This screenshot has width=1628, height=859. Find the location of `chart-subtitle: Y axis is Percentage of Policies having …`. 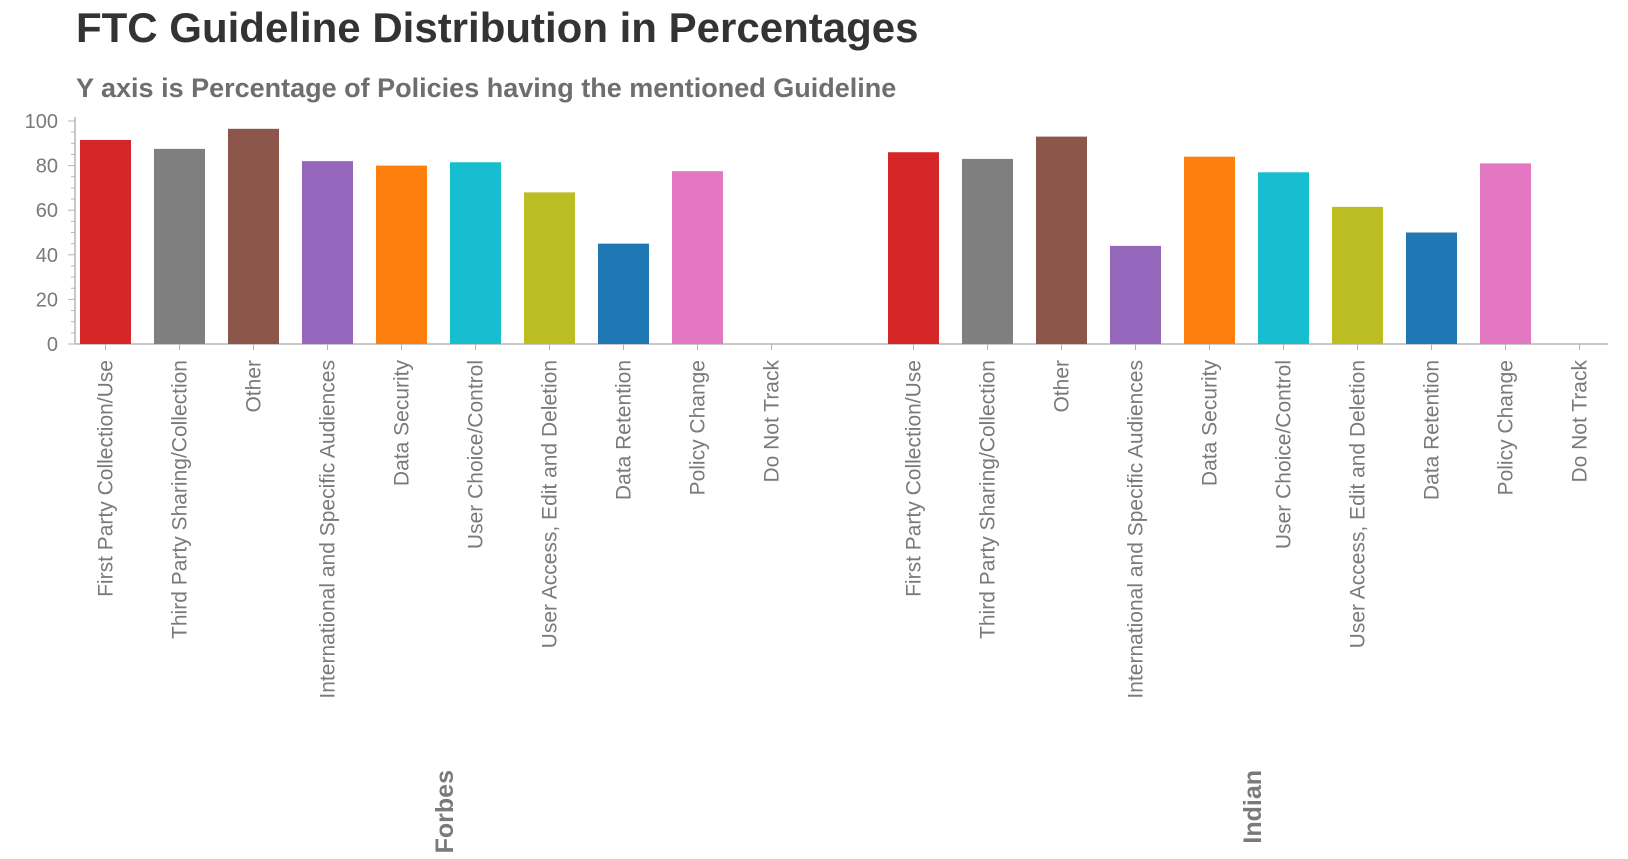

chart-subtitle: Y axis is Percentage of Policies having … is located at coordinates (486, 88).